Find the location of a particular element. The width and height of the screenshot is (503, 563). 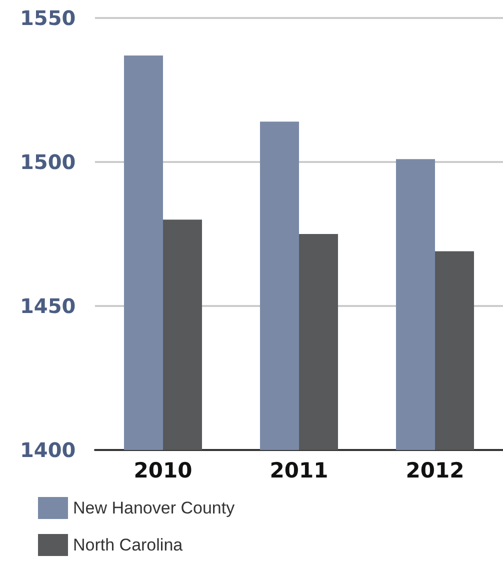

x-tick-label: 2012 is located at coordinates (435, 470).